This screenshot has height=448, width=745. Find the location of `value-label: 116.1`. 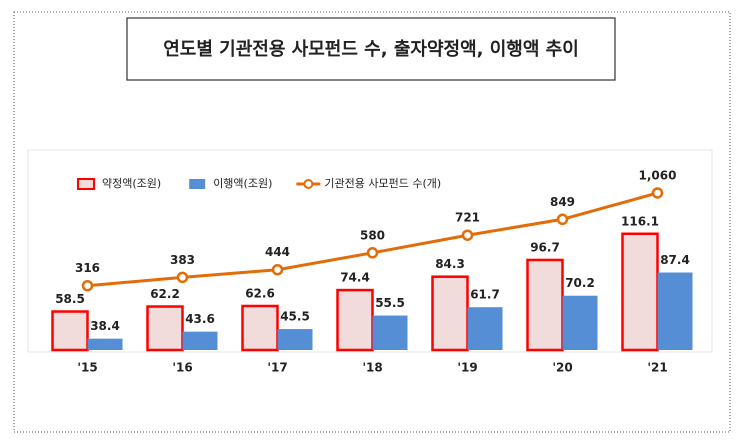

value-label: 116.1 is located at coordinates (640, 221).